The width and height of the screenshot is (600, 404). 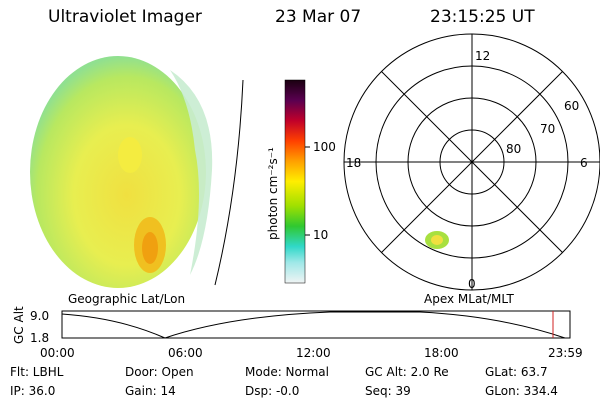 What do you see at coordinates (565, 353) in the screenshot?
I see `timeline-xtick: 23:59` at bounding box center [565, 353].